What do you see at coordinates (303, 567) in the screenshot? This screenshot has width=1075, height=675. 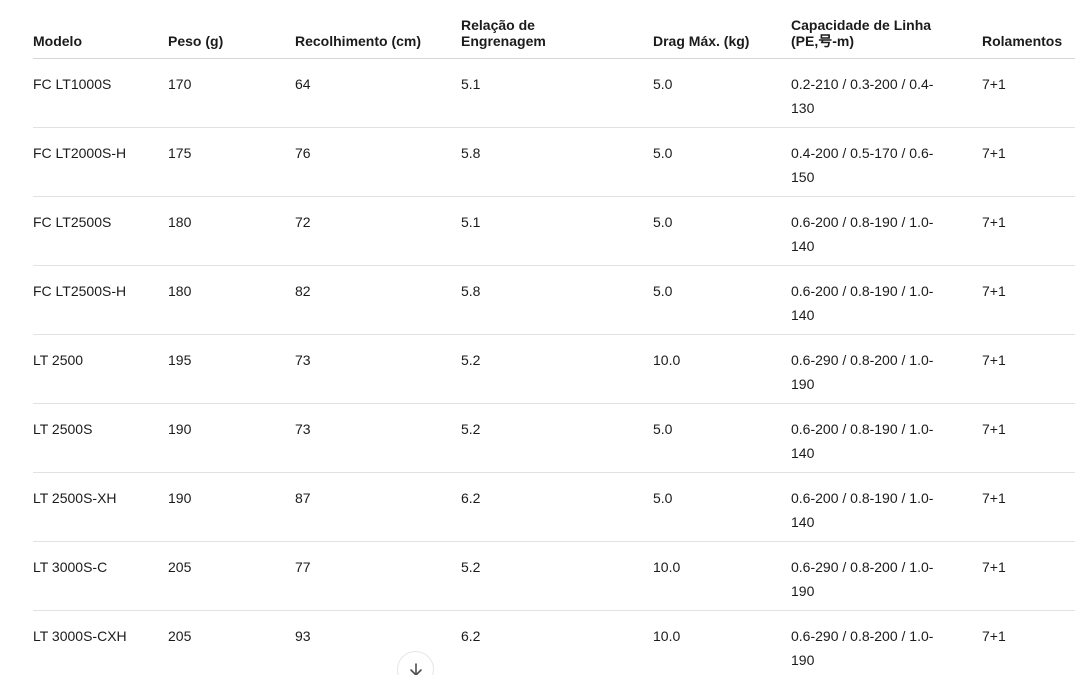 I see `table-cell: 77` at bounding box center [303, 567].